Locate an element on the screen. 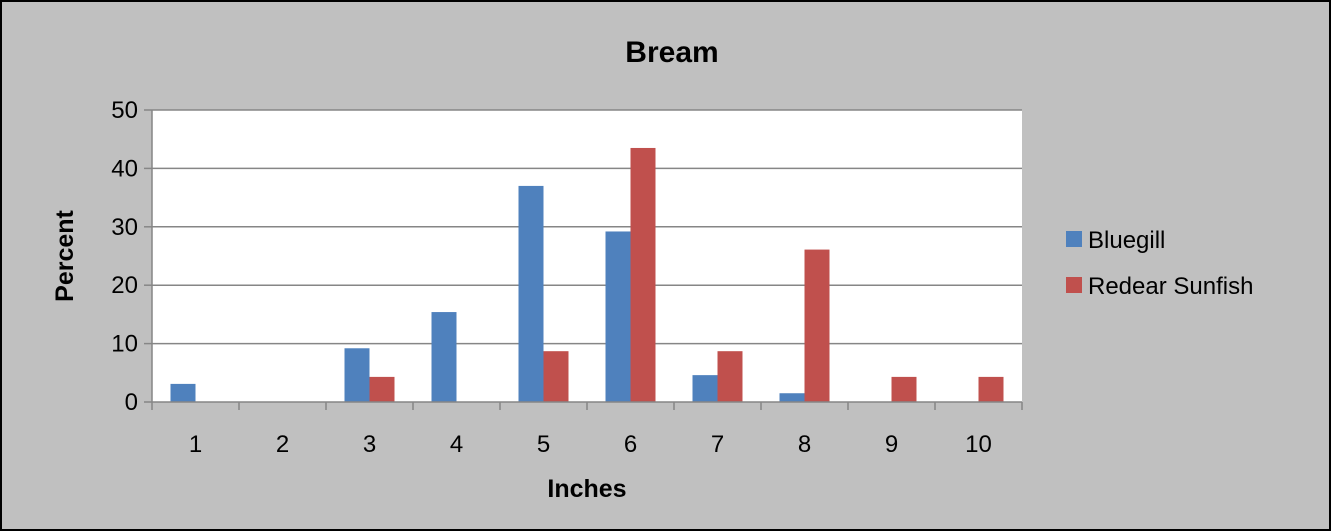 This screenshot has width=1331, height=531. x-tick-labels: 1 2 3 4 5 6 7 8 9 10 is located at coordinates (590, 444).